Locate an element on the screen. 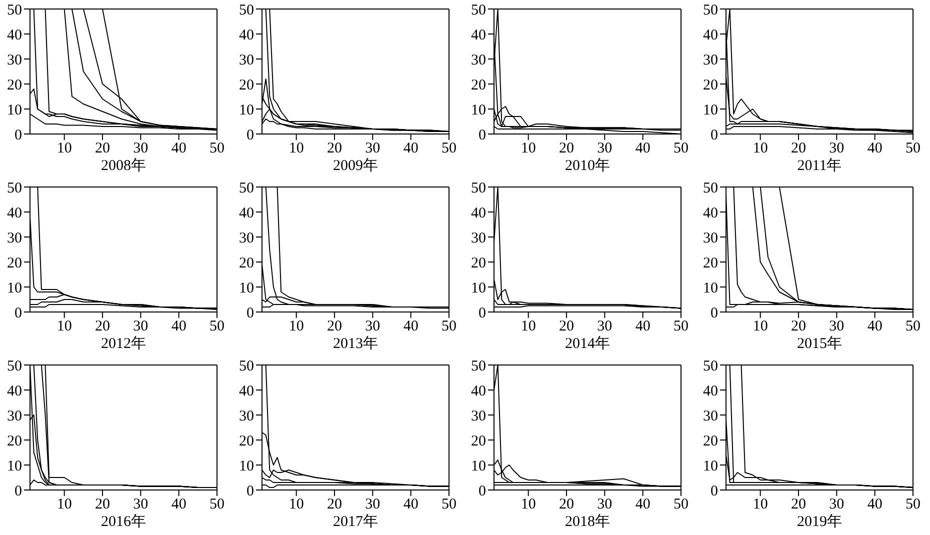 Image resolution: width=930 pixels, height=535 pixels. x-axis-title: 2017年 is located at coordinates (355, 522).